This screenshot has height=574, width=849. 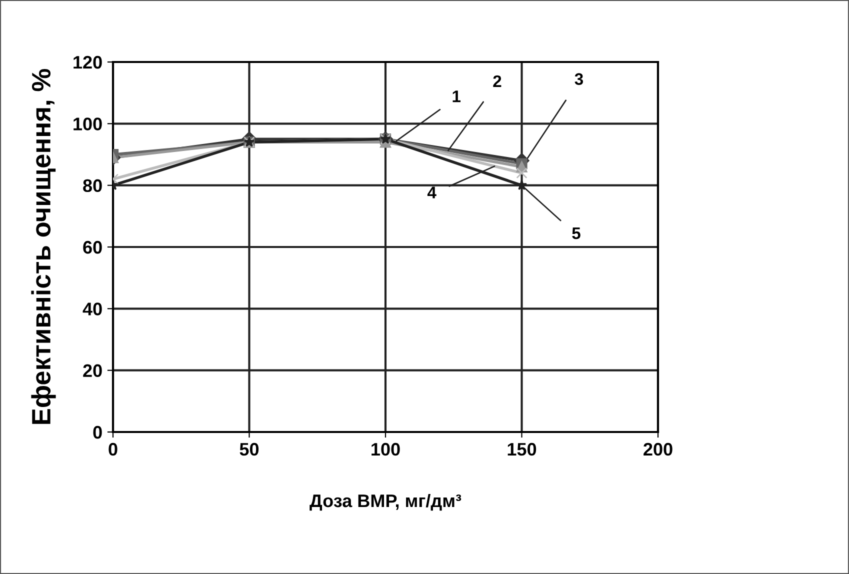 What do you see at coordinates (88, 124) in the screenshot?
I see `y-tick-label: 100` at bounding box center [88, 124].